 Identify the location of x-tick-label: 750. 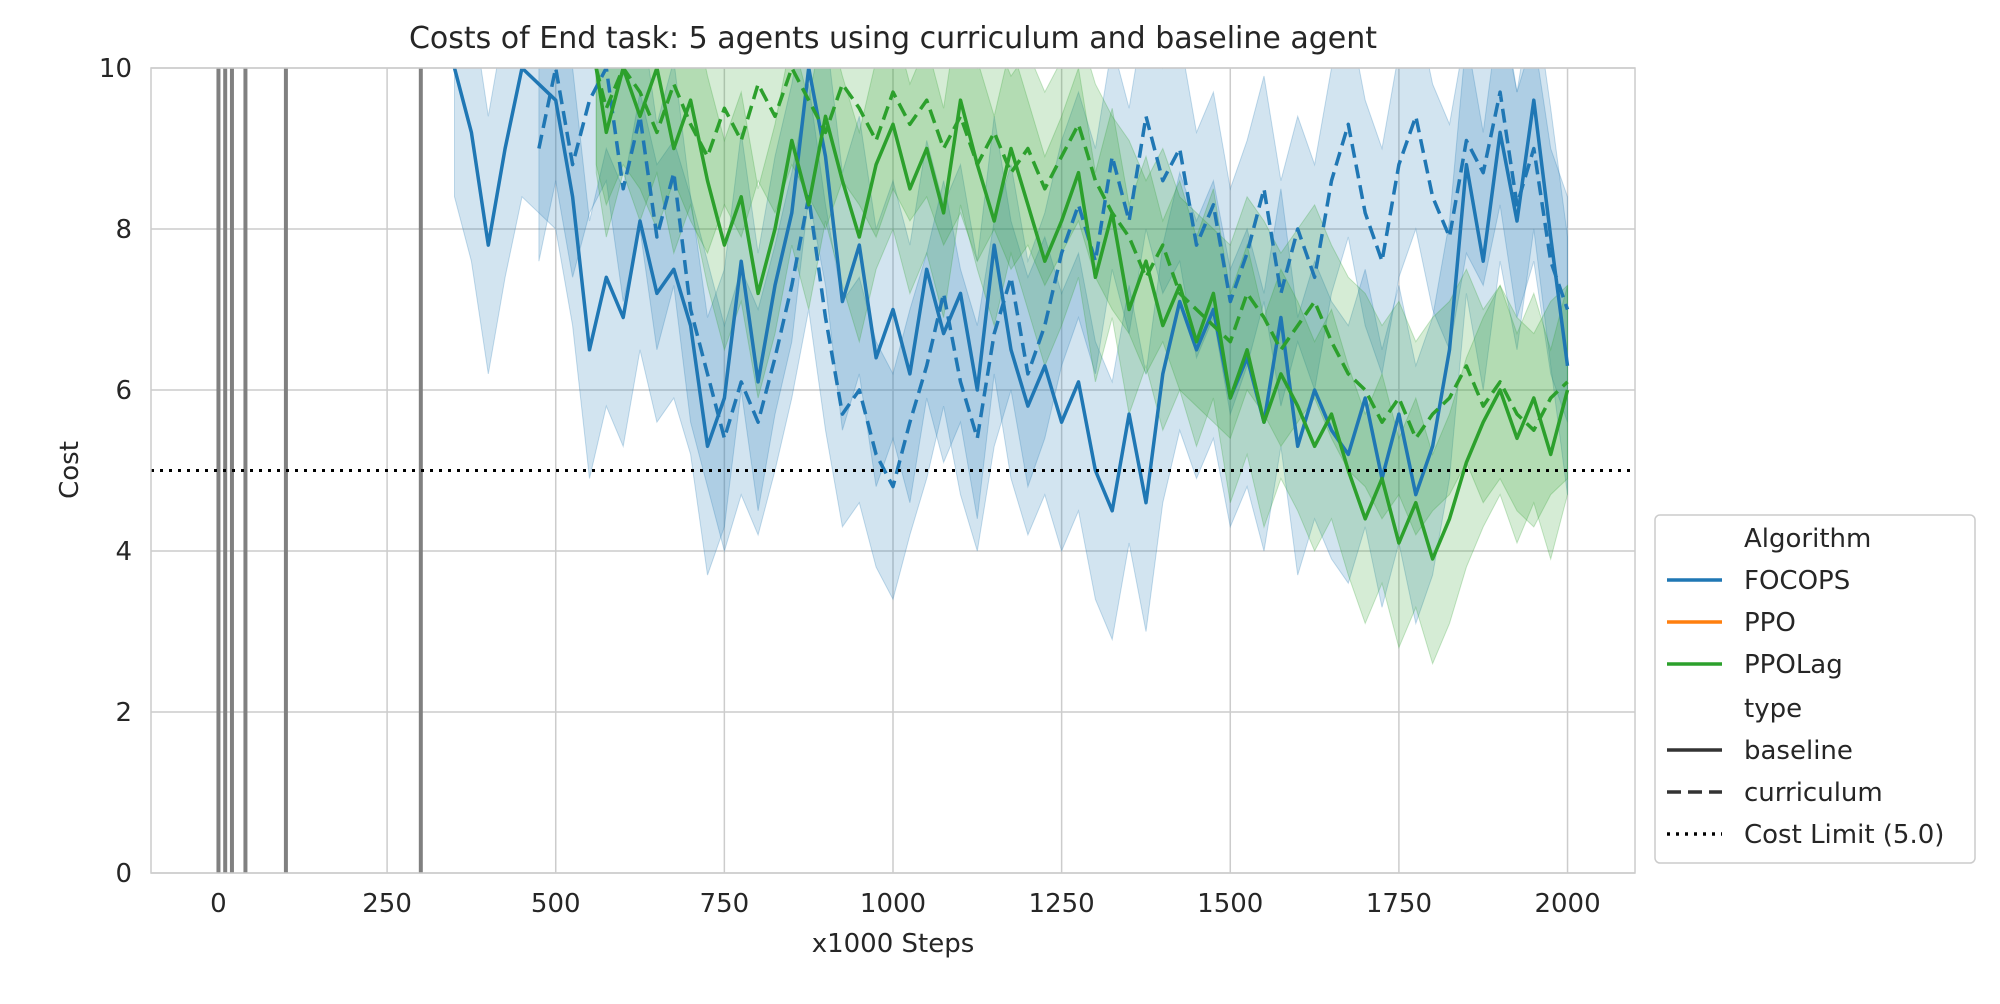
(725, 904).